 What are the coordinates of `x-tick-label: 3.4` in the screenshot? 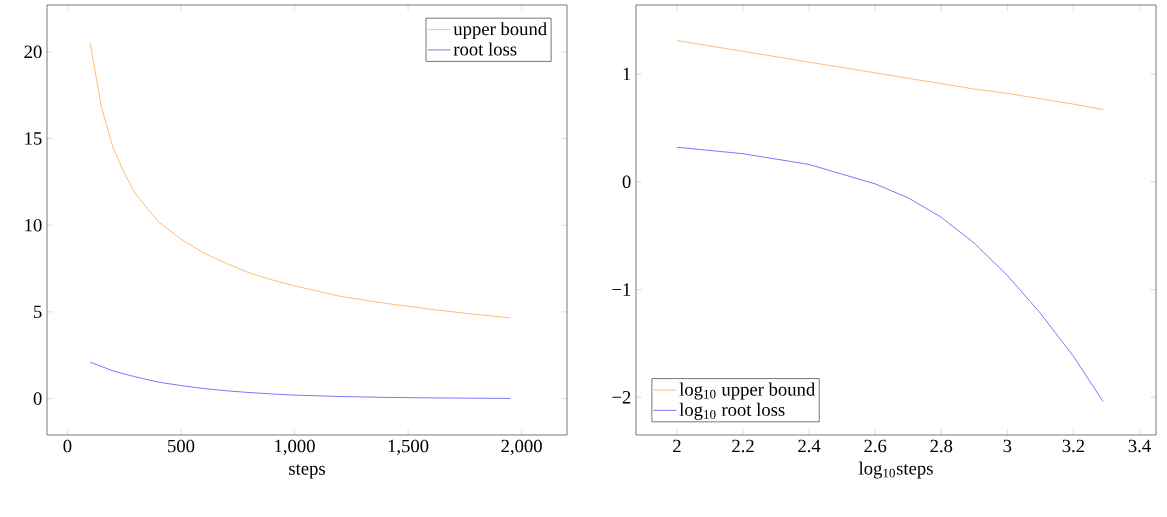 It's located at (1139, 446).